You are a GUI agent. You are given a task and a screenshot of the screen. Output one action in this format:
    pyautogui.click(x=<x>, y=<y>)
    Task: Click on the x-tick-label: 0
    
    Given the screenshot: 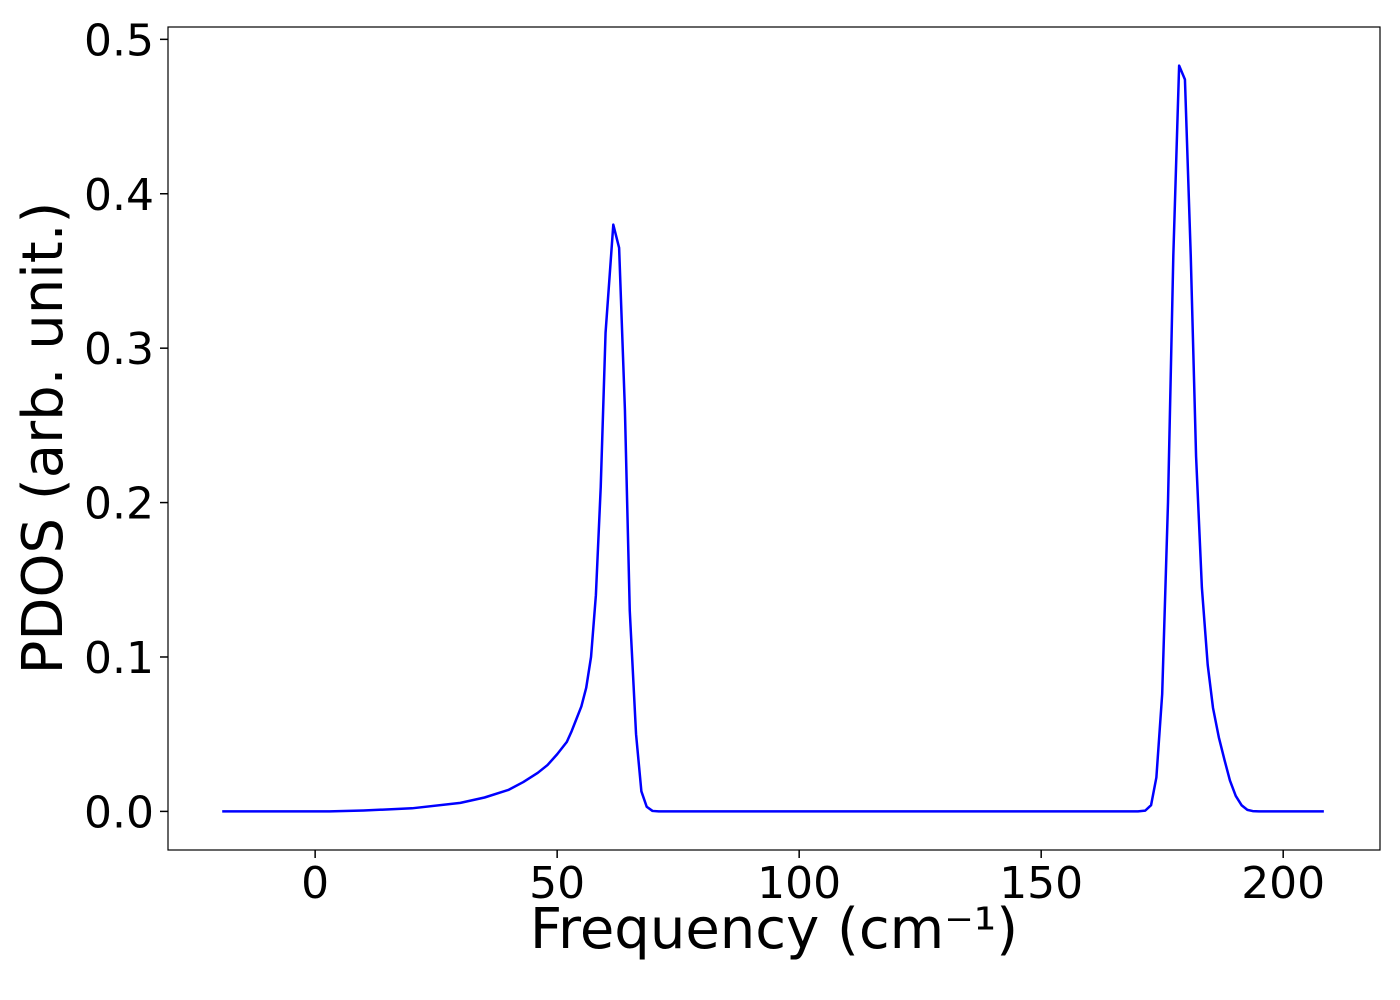 What is the action you would take?
    pyautogui.click(x=315, y=883)
    